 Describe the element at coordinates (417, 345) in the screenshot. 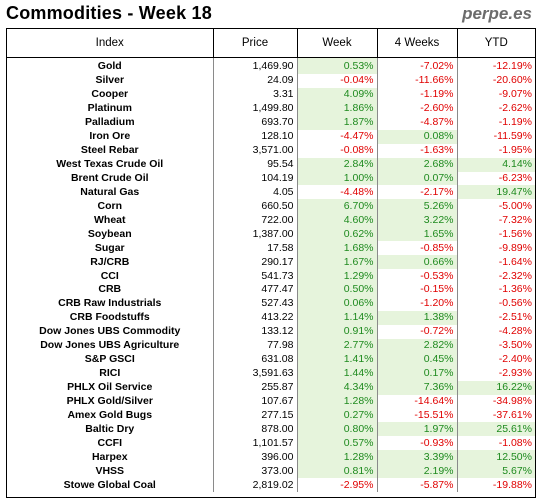

I see `four-weeks-cell: 2.82%` at that location.